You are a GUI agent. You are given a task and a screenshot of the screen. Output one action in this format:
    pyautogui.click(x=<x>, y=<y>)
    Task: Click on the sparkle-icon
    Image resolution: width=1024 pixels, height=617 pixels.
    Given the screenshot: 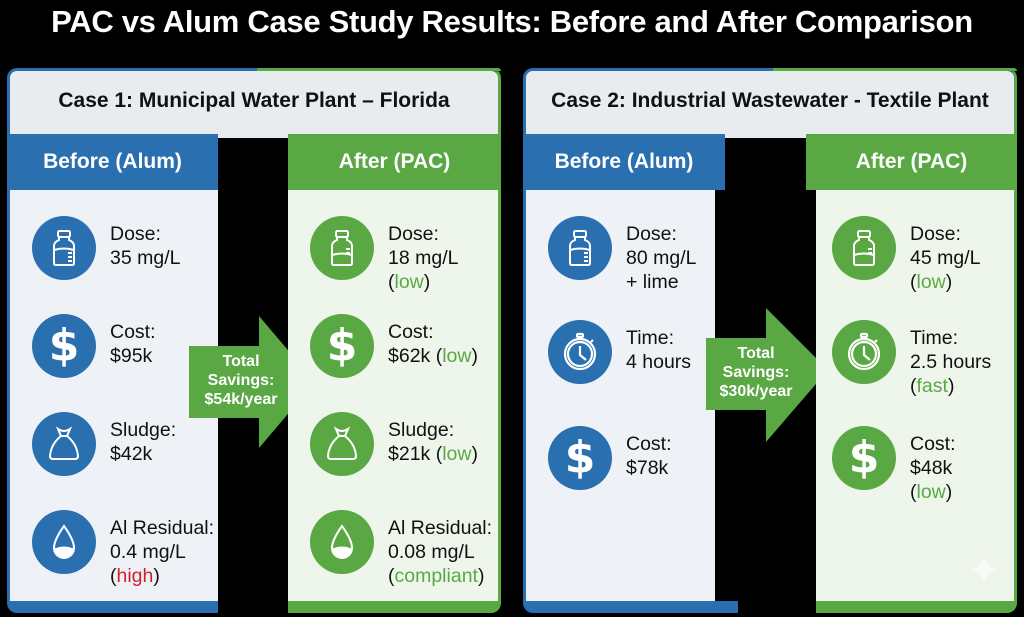 What is the action you would take?
    pyautogui.click(x=984, y=570)
    